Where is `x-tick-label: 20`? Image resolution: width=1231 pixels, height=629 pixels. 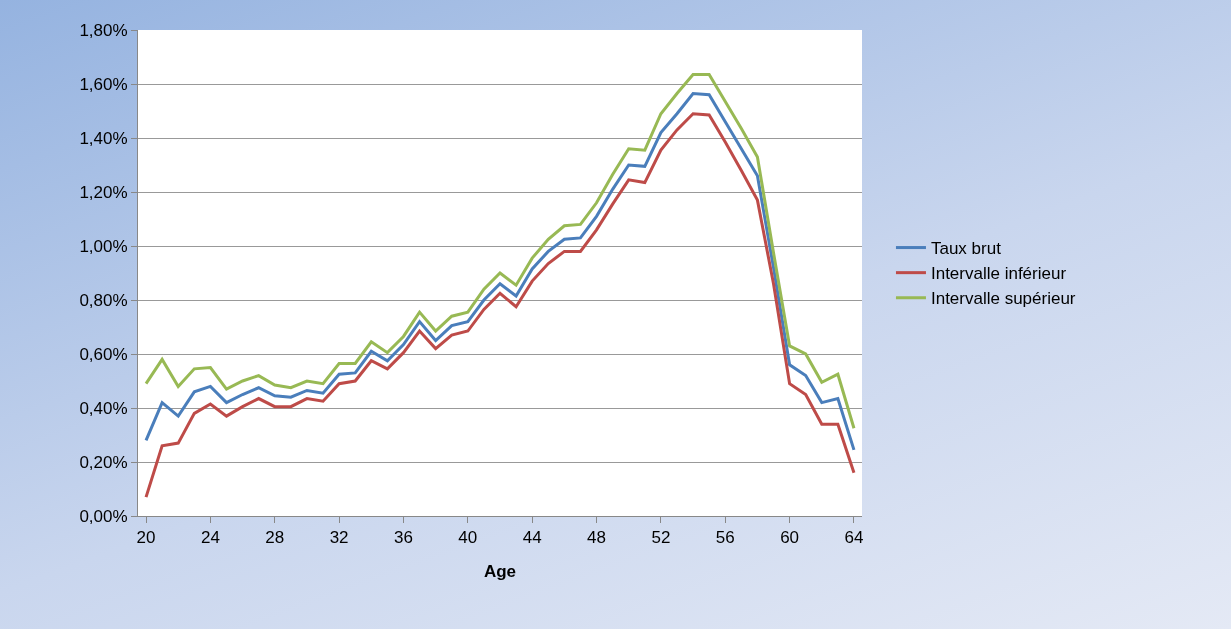 x-tick-label: 20 is located at coordinates (146, 538).